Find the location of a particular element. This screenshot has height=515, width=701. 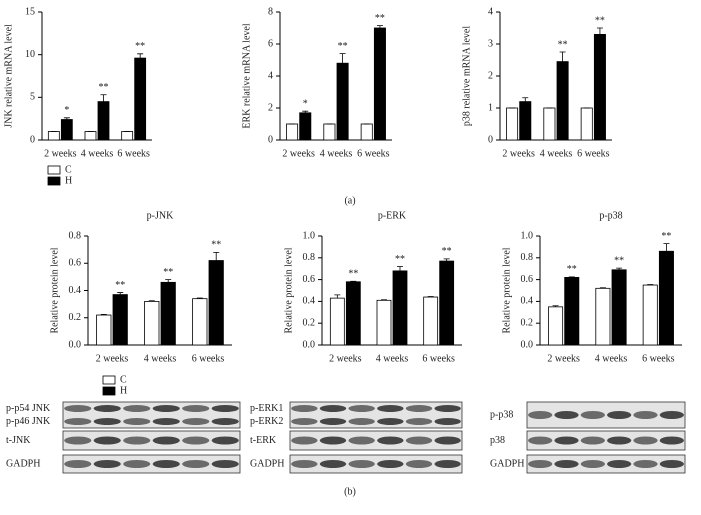

blot-label: t-JNK is located at coordinates (18, 440).